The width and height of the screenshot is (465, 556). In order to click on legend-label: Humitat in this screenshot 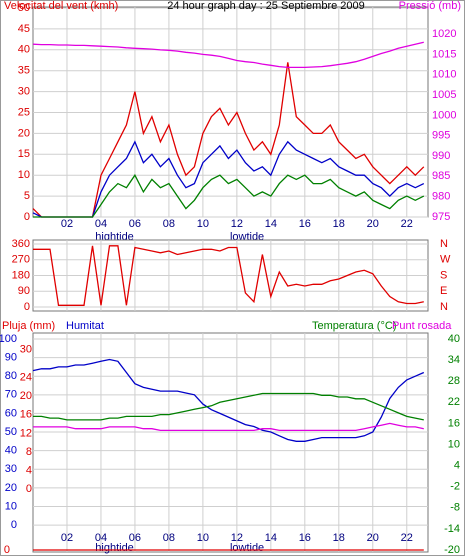, I will do `click(85, 326)`.